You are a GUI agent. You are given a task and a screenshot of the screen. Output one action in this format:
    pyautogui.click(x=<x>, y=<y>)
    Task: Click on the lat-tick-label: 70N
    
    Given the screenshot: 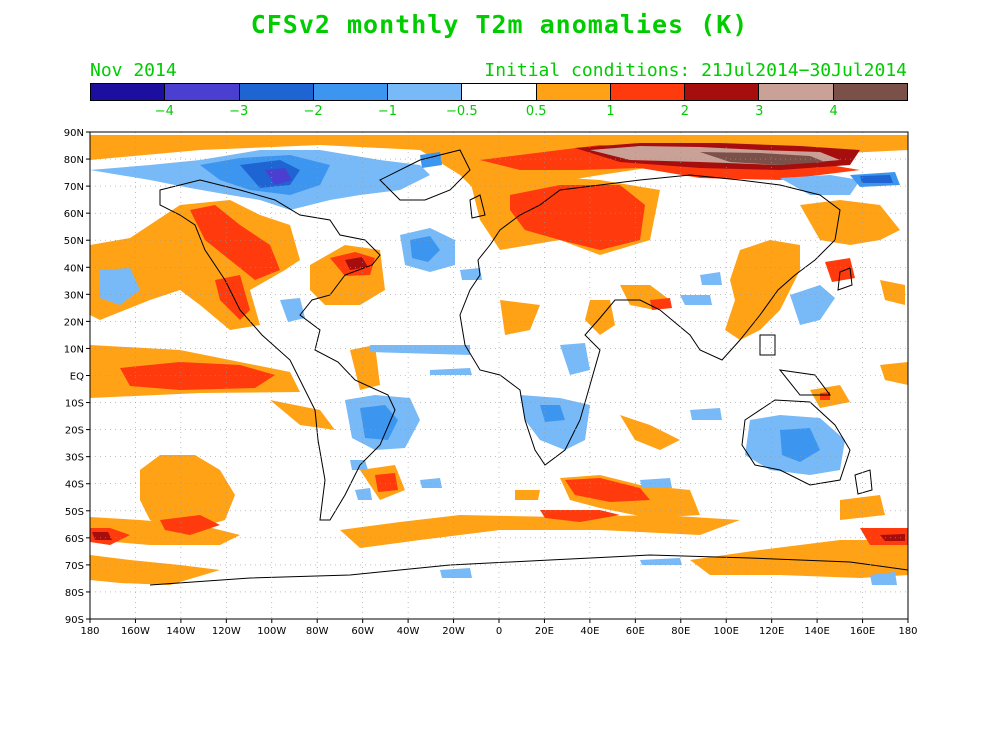 What is the action you would take?
    pyautogui.click(x=74, y=187)
    